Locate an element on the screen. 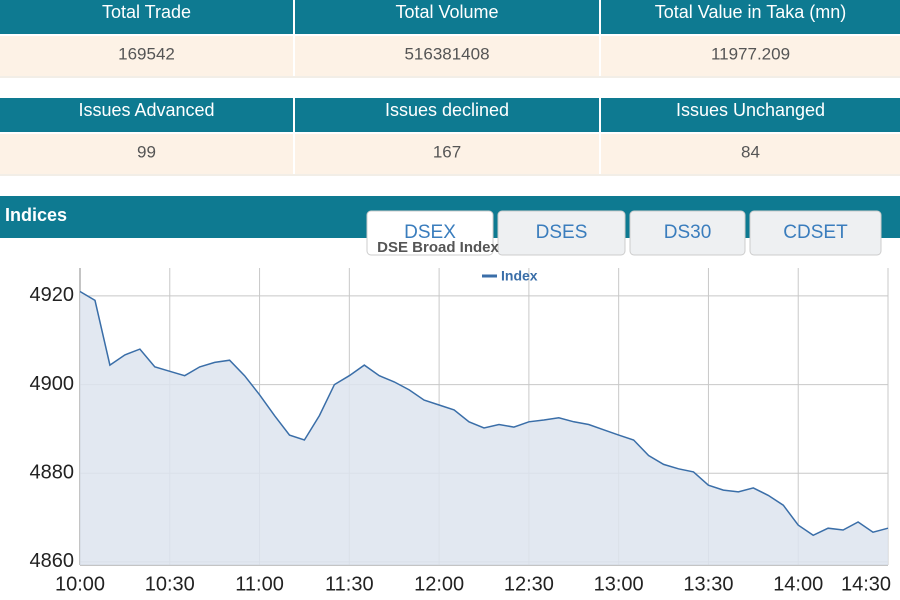 The image size is (900, 600). table-header: Issues declined is located at coordinates (447, 110).